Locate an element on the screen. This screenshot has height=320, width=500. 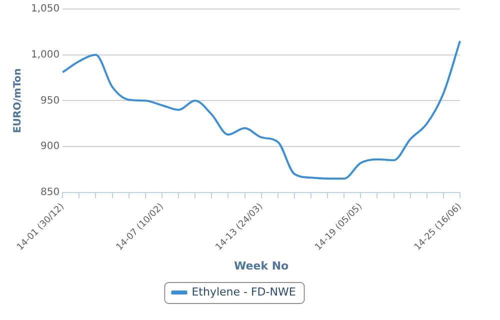
y-tick-label: 1,050 is located at coordinates (45, 9).